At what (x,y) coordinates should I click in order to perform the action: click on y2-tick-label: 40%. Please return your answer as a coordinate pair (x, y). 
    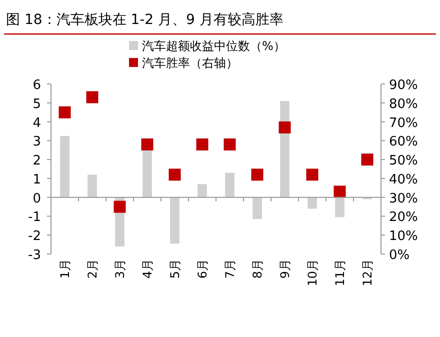
    Looking at the image, I should click on (403, 180).